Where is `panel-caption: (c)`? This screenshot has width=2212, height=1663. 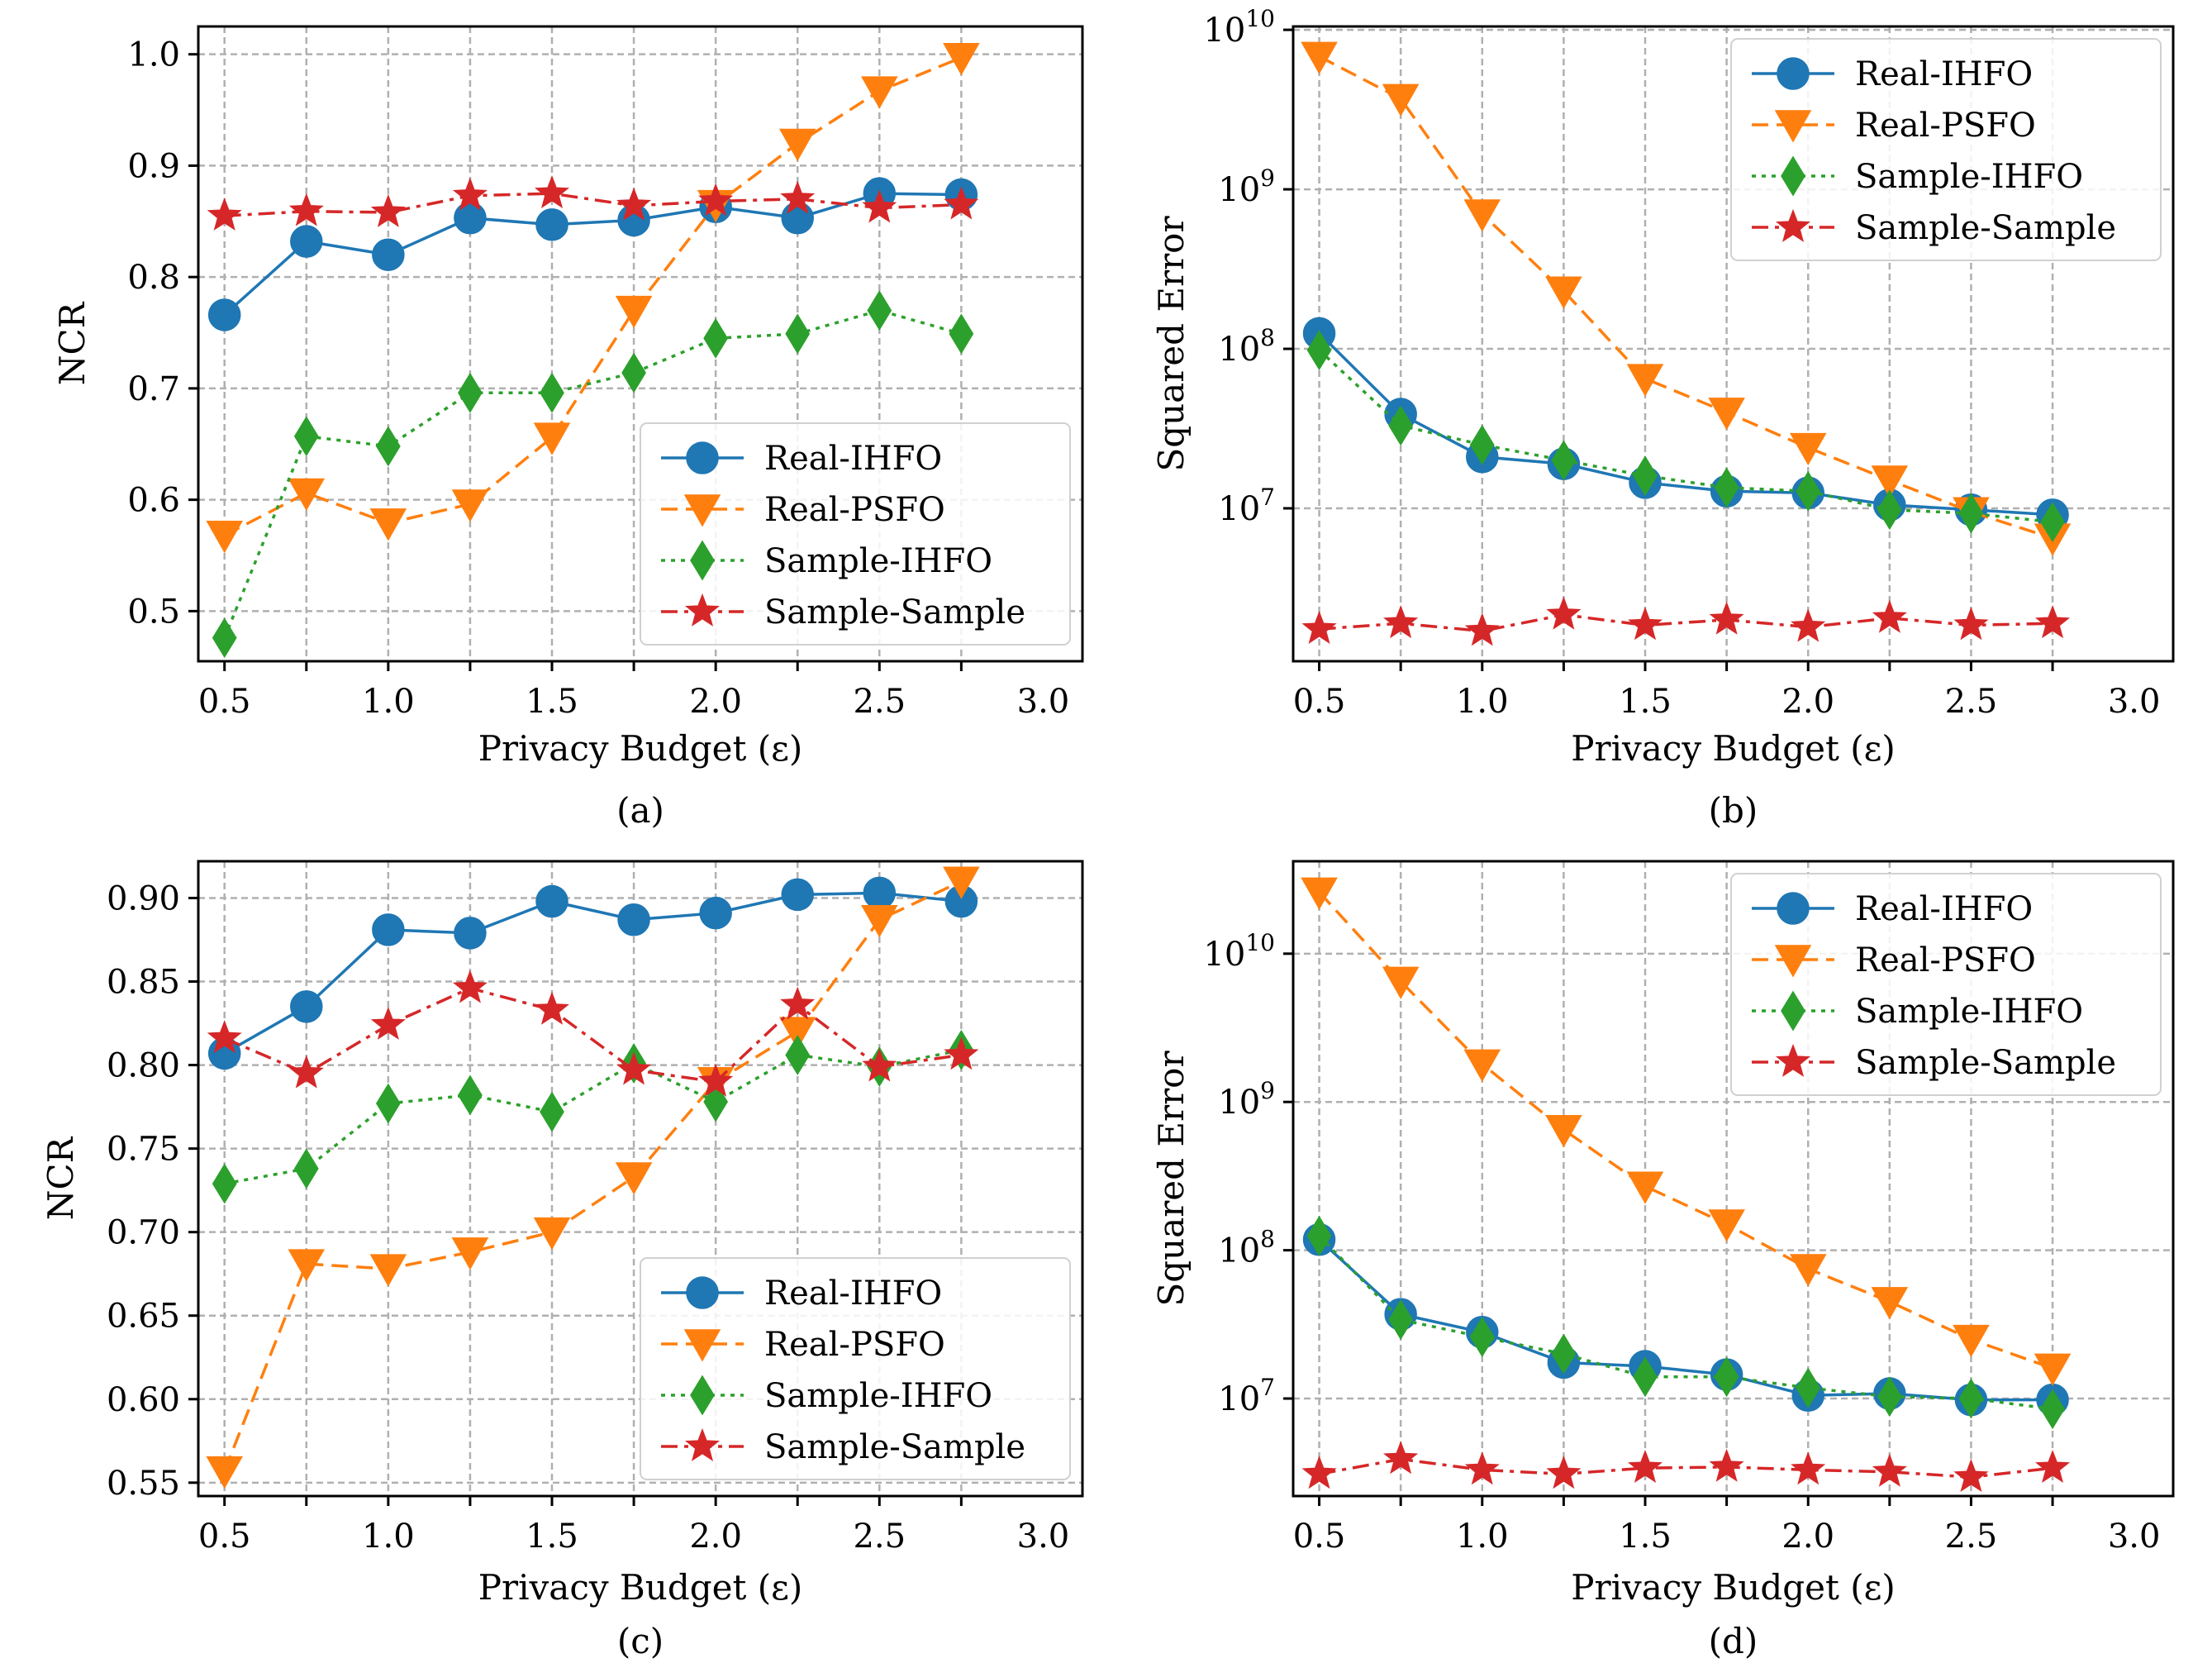
panel-caption: (c) is located at coordinates (640, 1641).